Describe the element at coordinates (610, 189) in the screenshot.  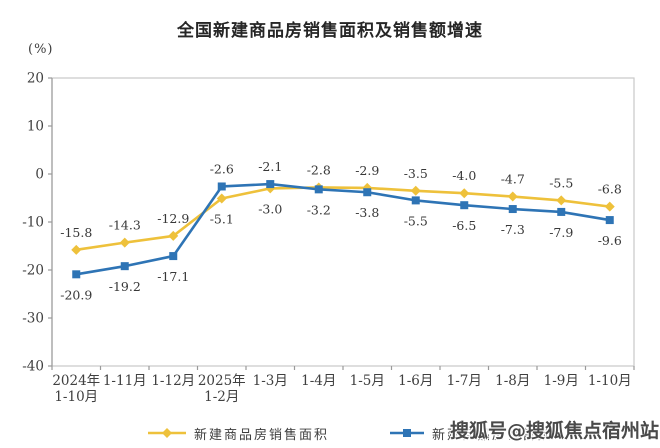
I see `svg-text: -6.8` at that location.